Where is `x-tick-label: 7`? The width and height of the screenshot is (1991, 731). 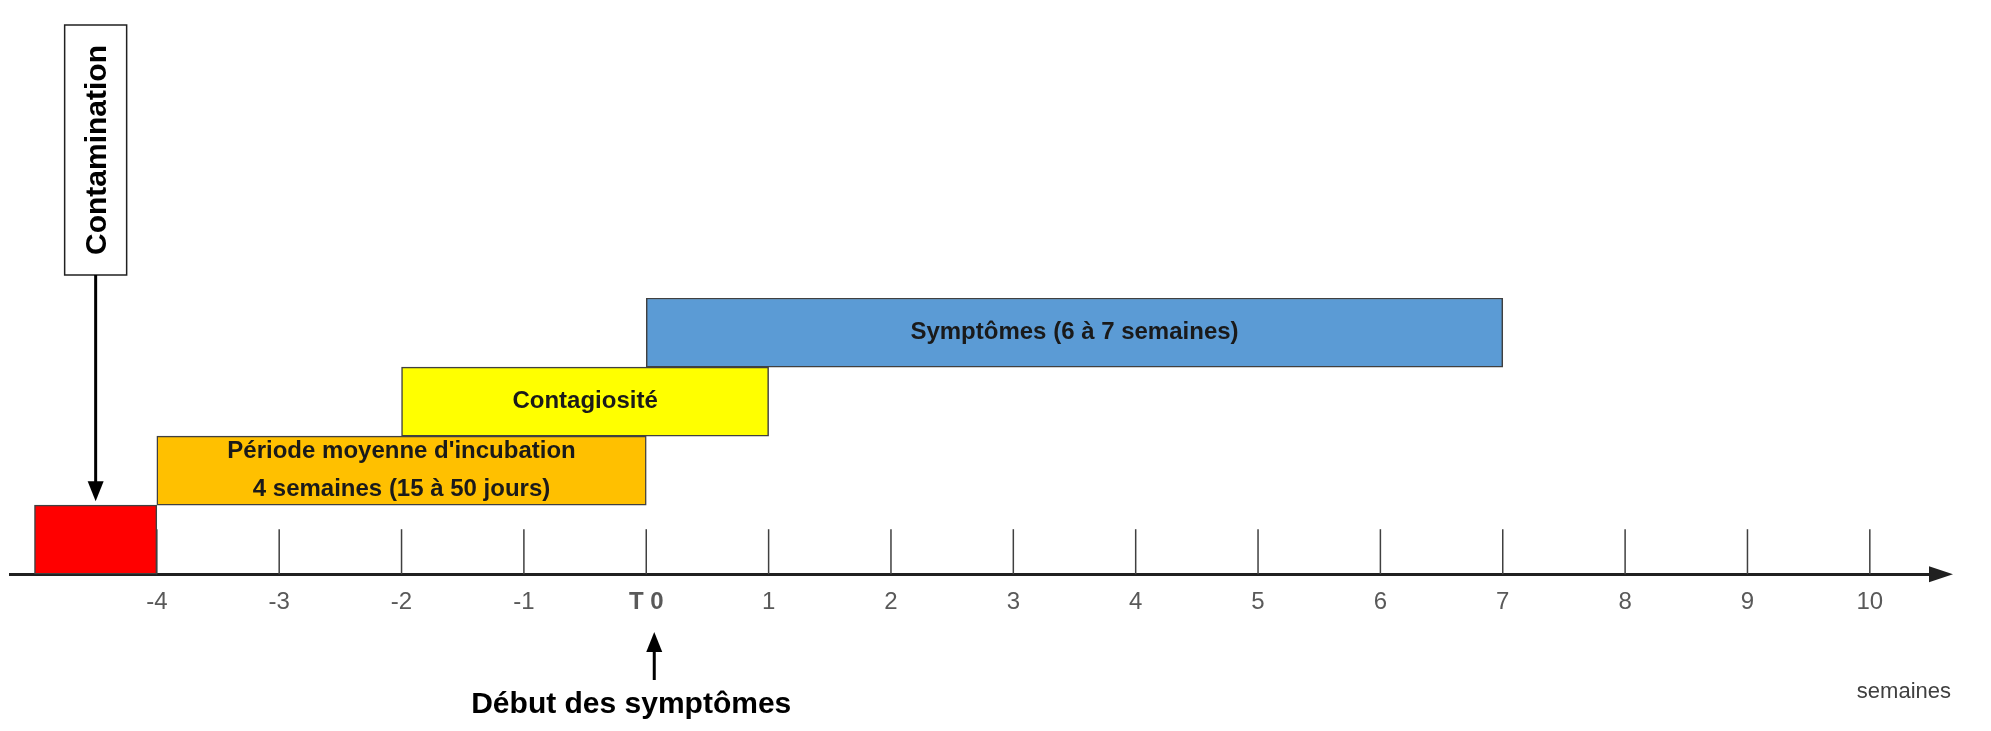 x-tick-label: 7 is located at coordinates (1503, 601).